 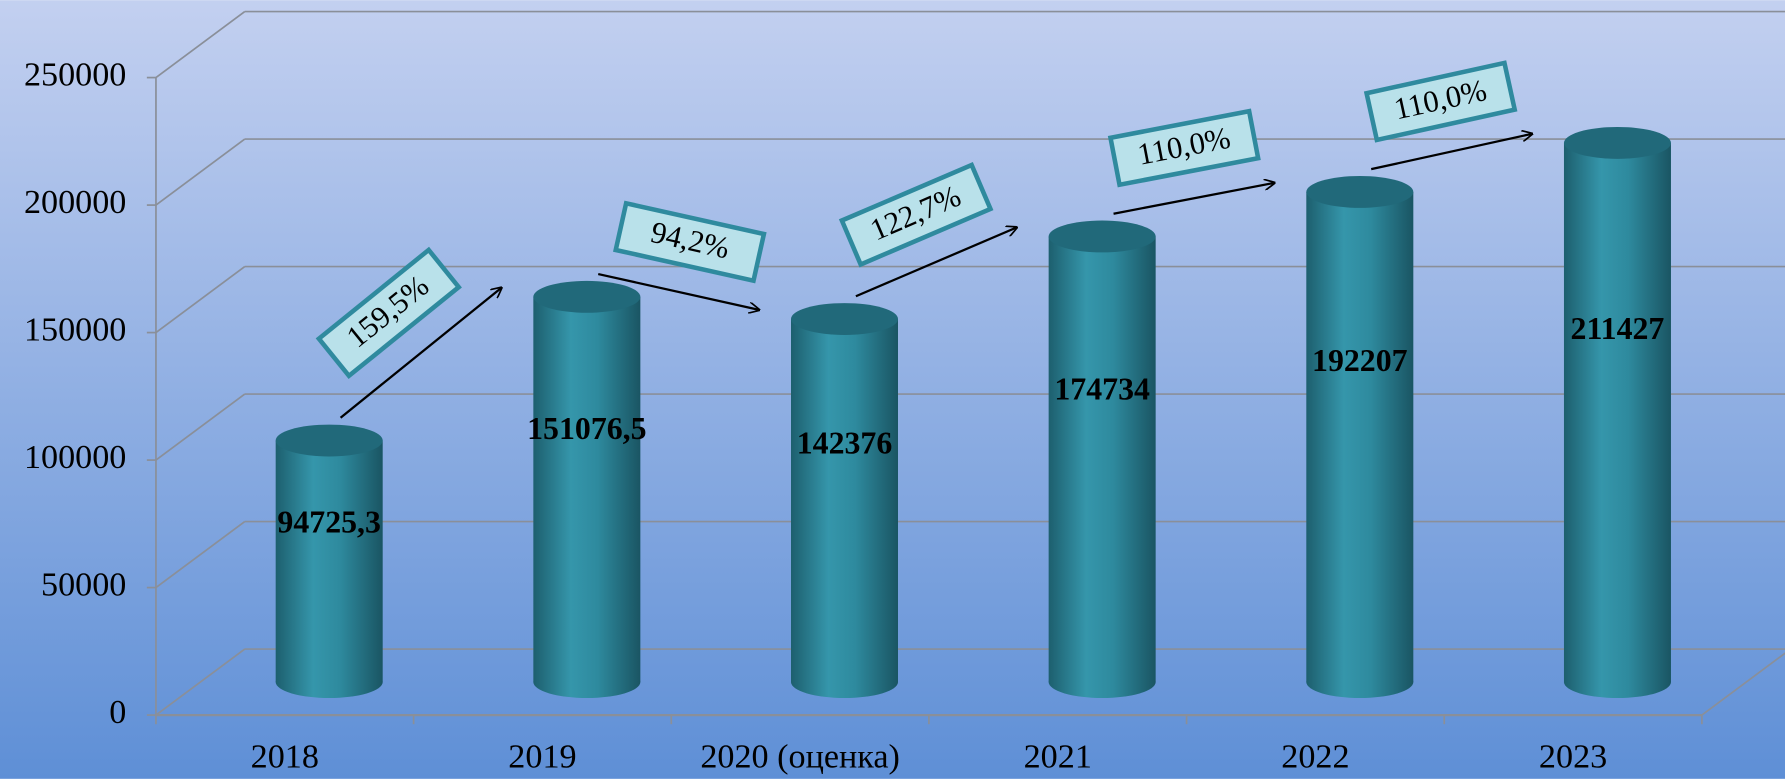 What do you see at coordinates (75, 329) in the screenshot?
I see `y-tick-label: 150000` at bounding box center [75, 329].